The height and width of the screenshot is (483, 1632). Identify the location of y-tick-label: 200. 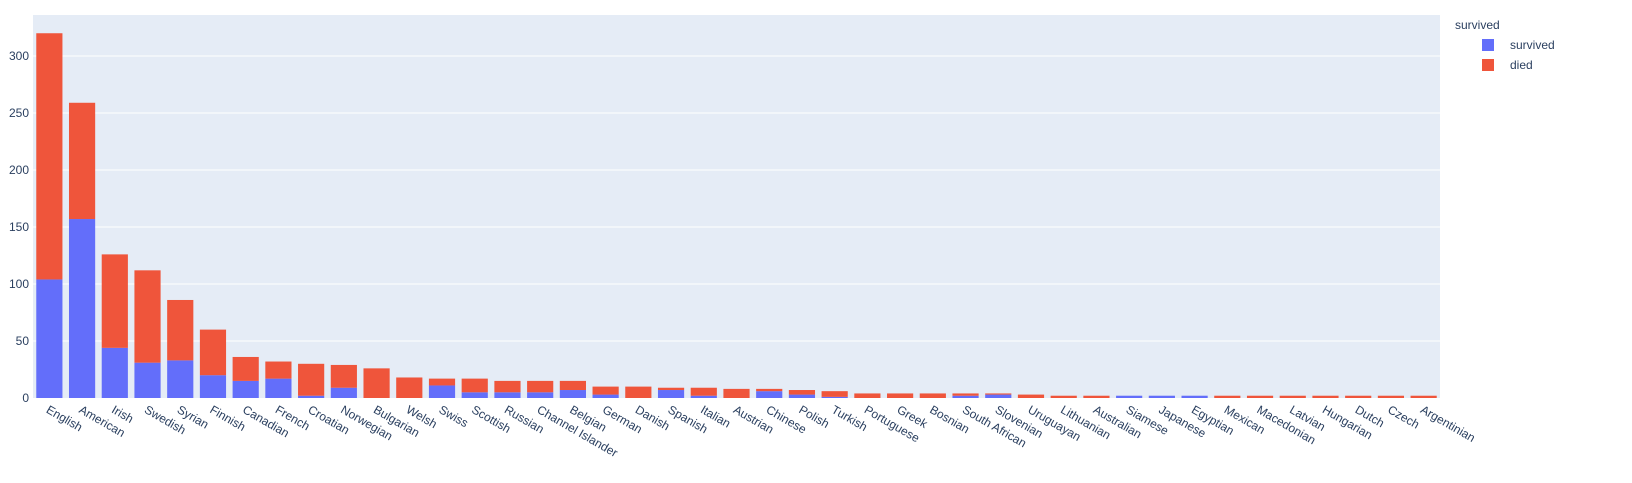
(19, 170).